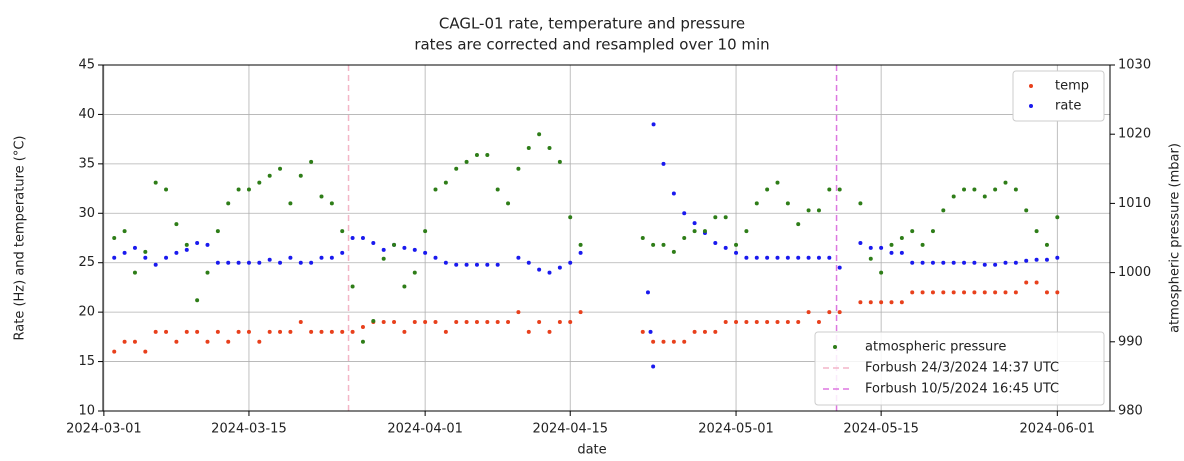 The height and width of the screenshot is (461, 1184). Describe the element at coordinates (962, 389) in the screenshot. I see `legend-label: Forbush 10/5/2024 16:45 UTC` at that location.